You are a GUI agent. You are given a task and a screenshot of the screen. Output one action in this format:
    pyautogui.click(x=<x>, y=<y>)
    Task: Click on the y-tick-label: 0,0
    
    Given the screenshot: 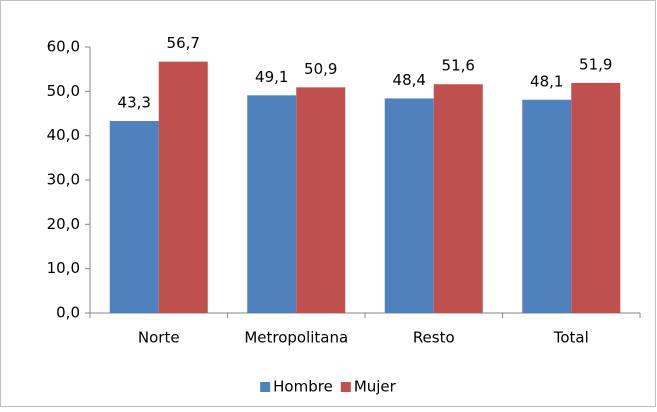 What is the action you would take?
    pyautogui.click(x=68, y=313)
    